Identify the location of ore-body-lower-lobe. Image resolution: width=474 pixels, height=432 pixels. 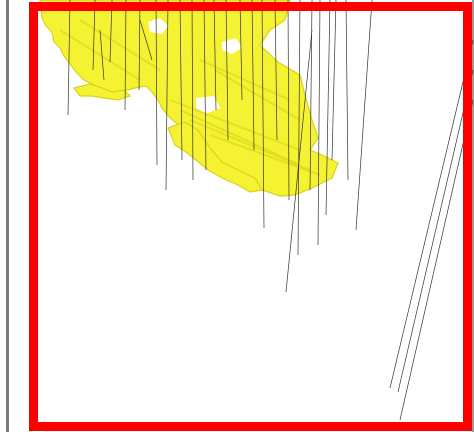
(215, 157).